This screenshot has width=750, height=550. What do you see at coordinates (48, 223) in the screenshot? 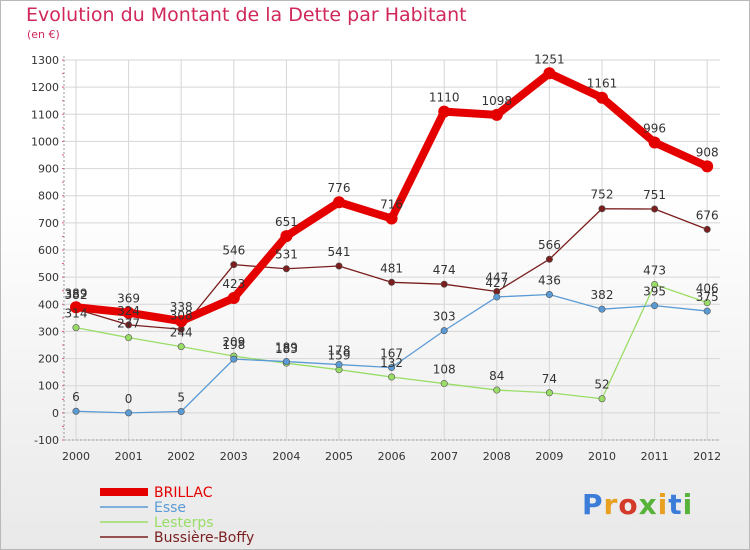
I see `y-tick-label: 700` at bounding box center [48, 223].